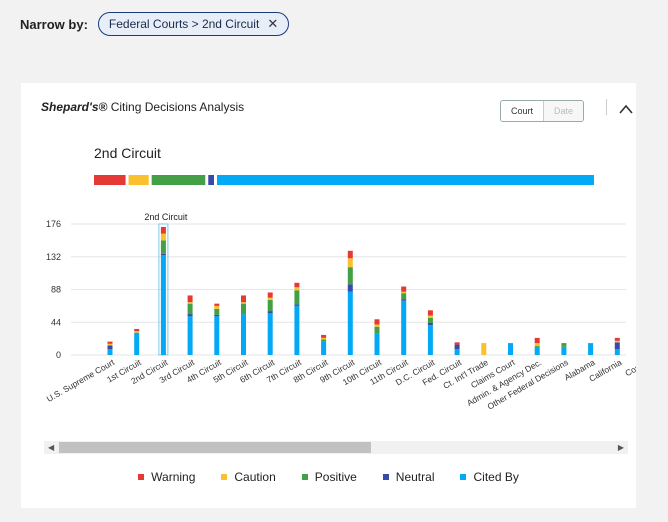 The height and width of the screenshot is (522, 668). I want to click on legend-item: Positive, so click(329, 477).